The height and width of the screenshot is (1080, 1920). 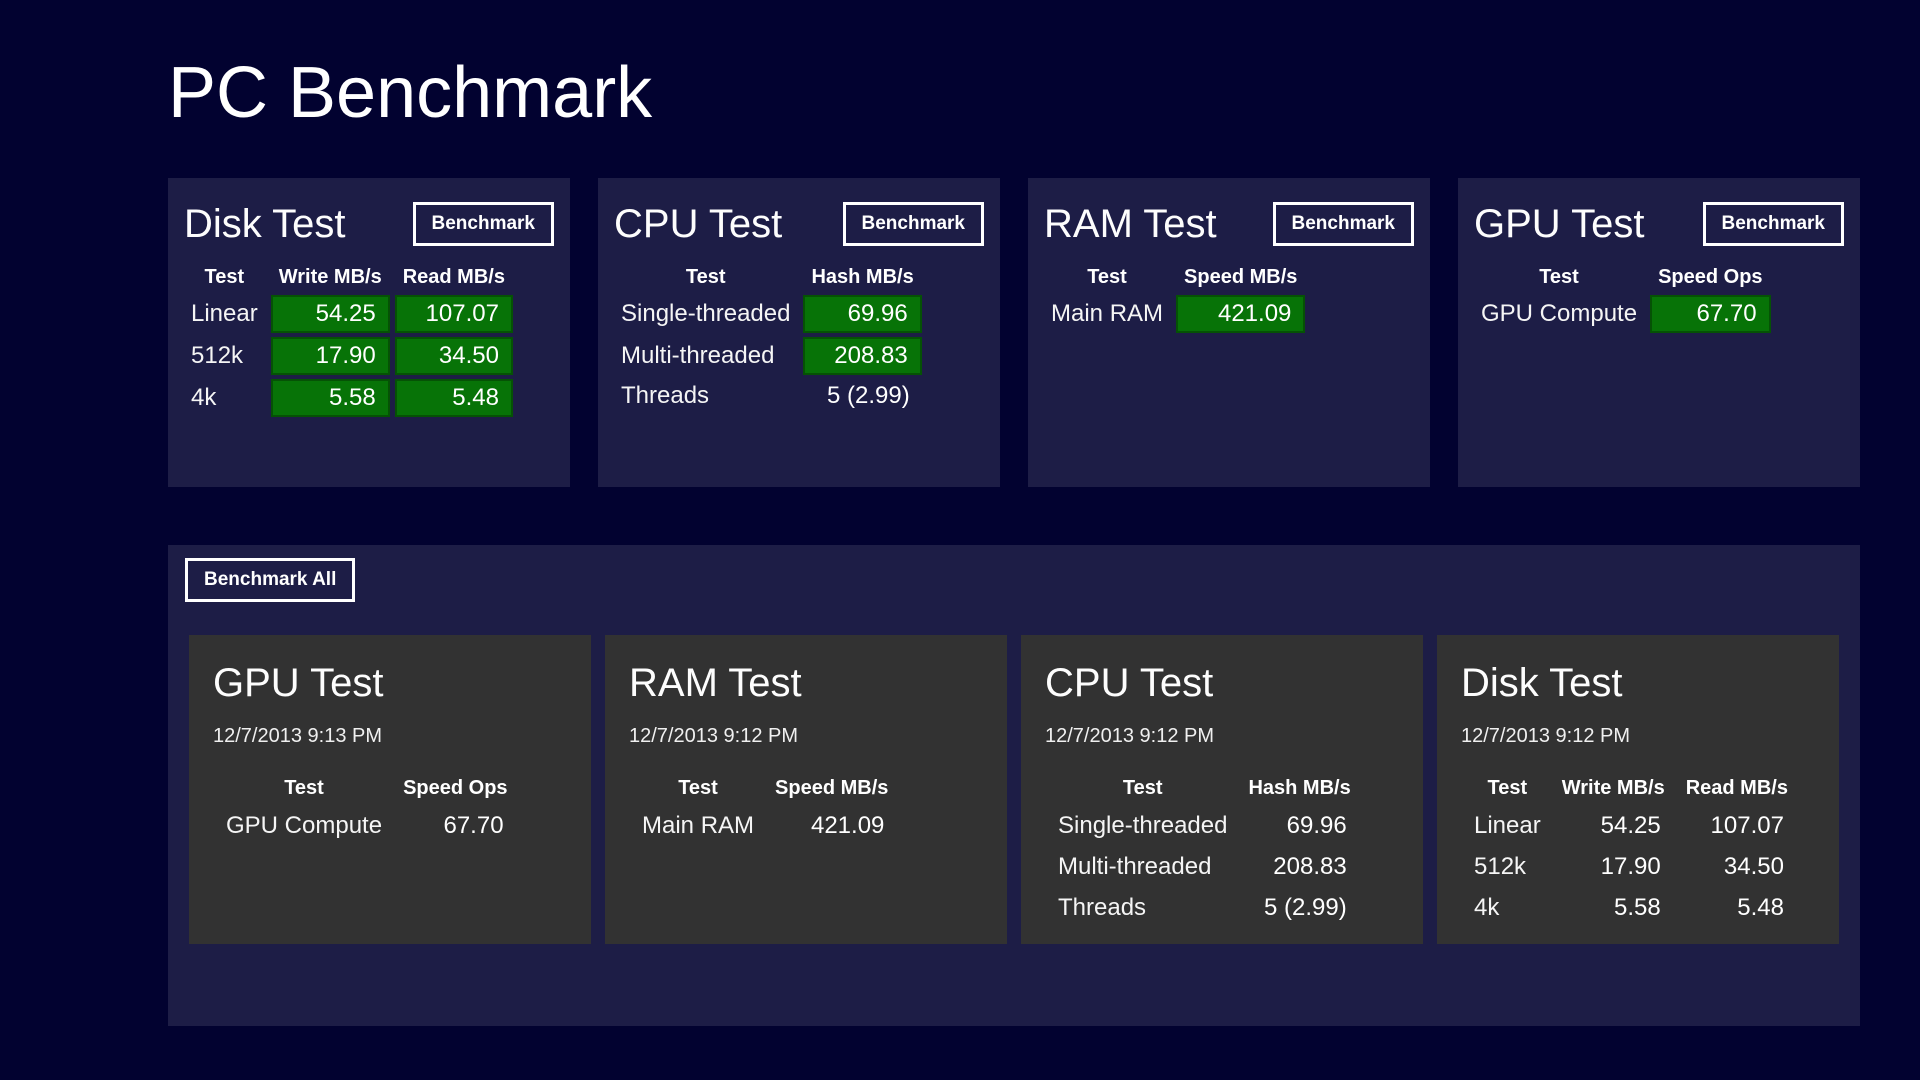 I want to click on result-value-highlighted: 54.25, so click(x=330, y=314).